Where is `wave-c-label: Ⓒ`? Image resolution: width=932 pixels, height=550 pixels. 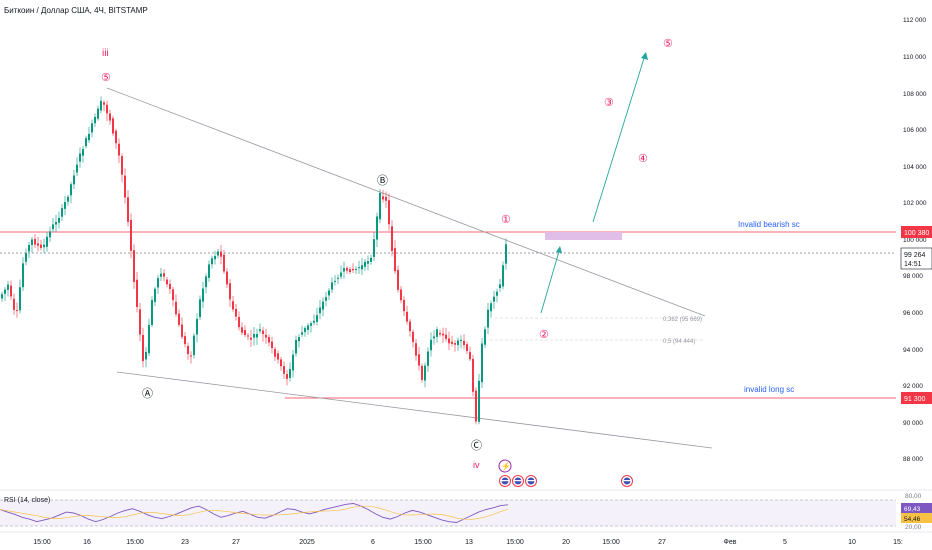
wave-c-label: Ⓒ is located at coordinates (476, 445).